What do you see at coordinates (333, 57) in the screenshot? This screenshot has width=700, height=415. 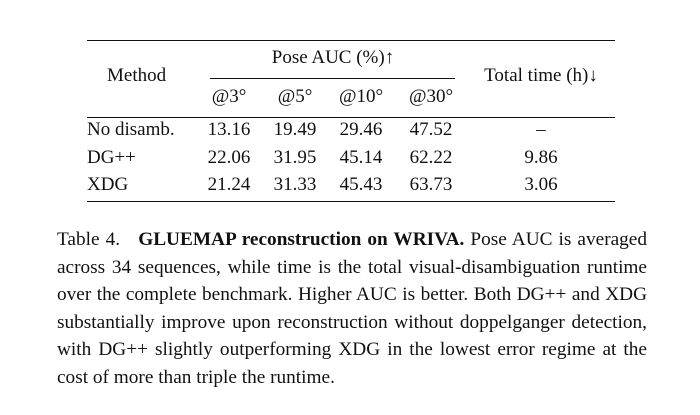 I see `header-pose-auc: Pose AUC (%)↑` at bounding box center [333, 57].